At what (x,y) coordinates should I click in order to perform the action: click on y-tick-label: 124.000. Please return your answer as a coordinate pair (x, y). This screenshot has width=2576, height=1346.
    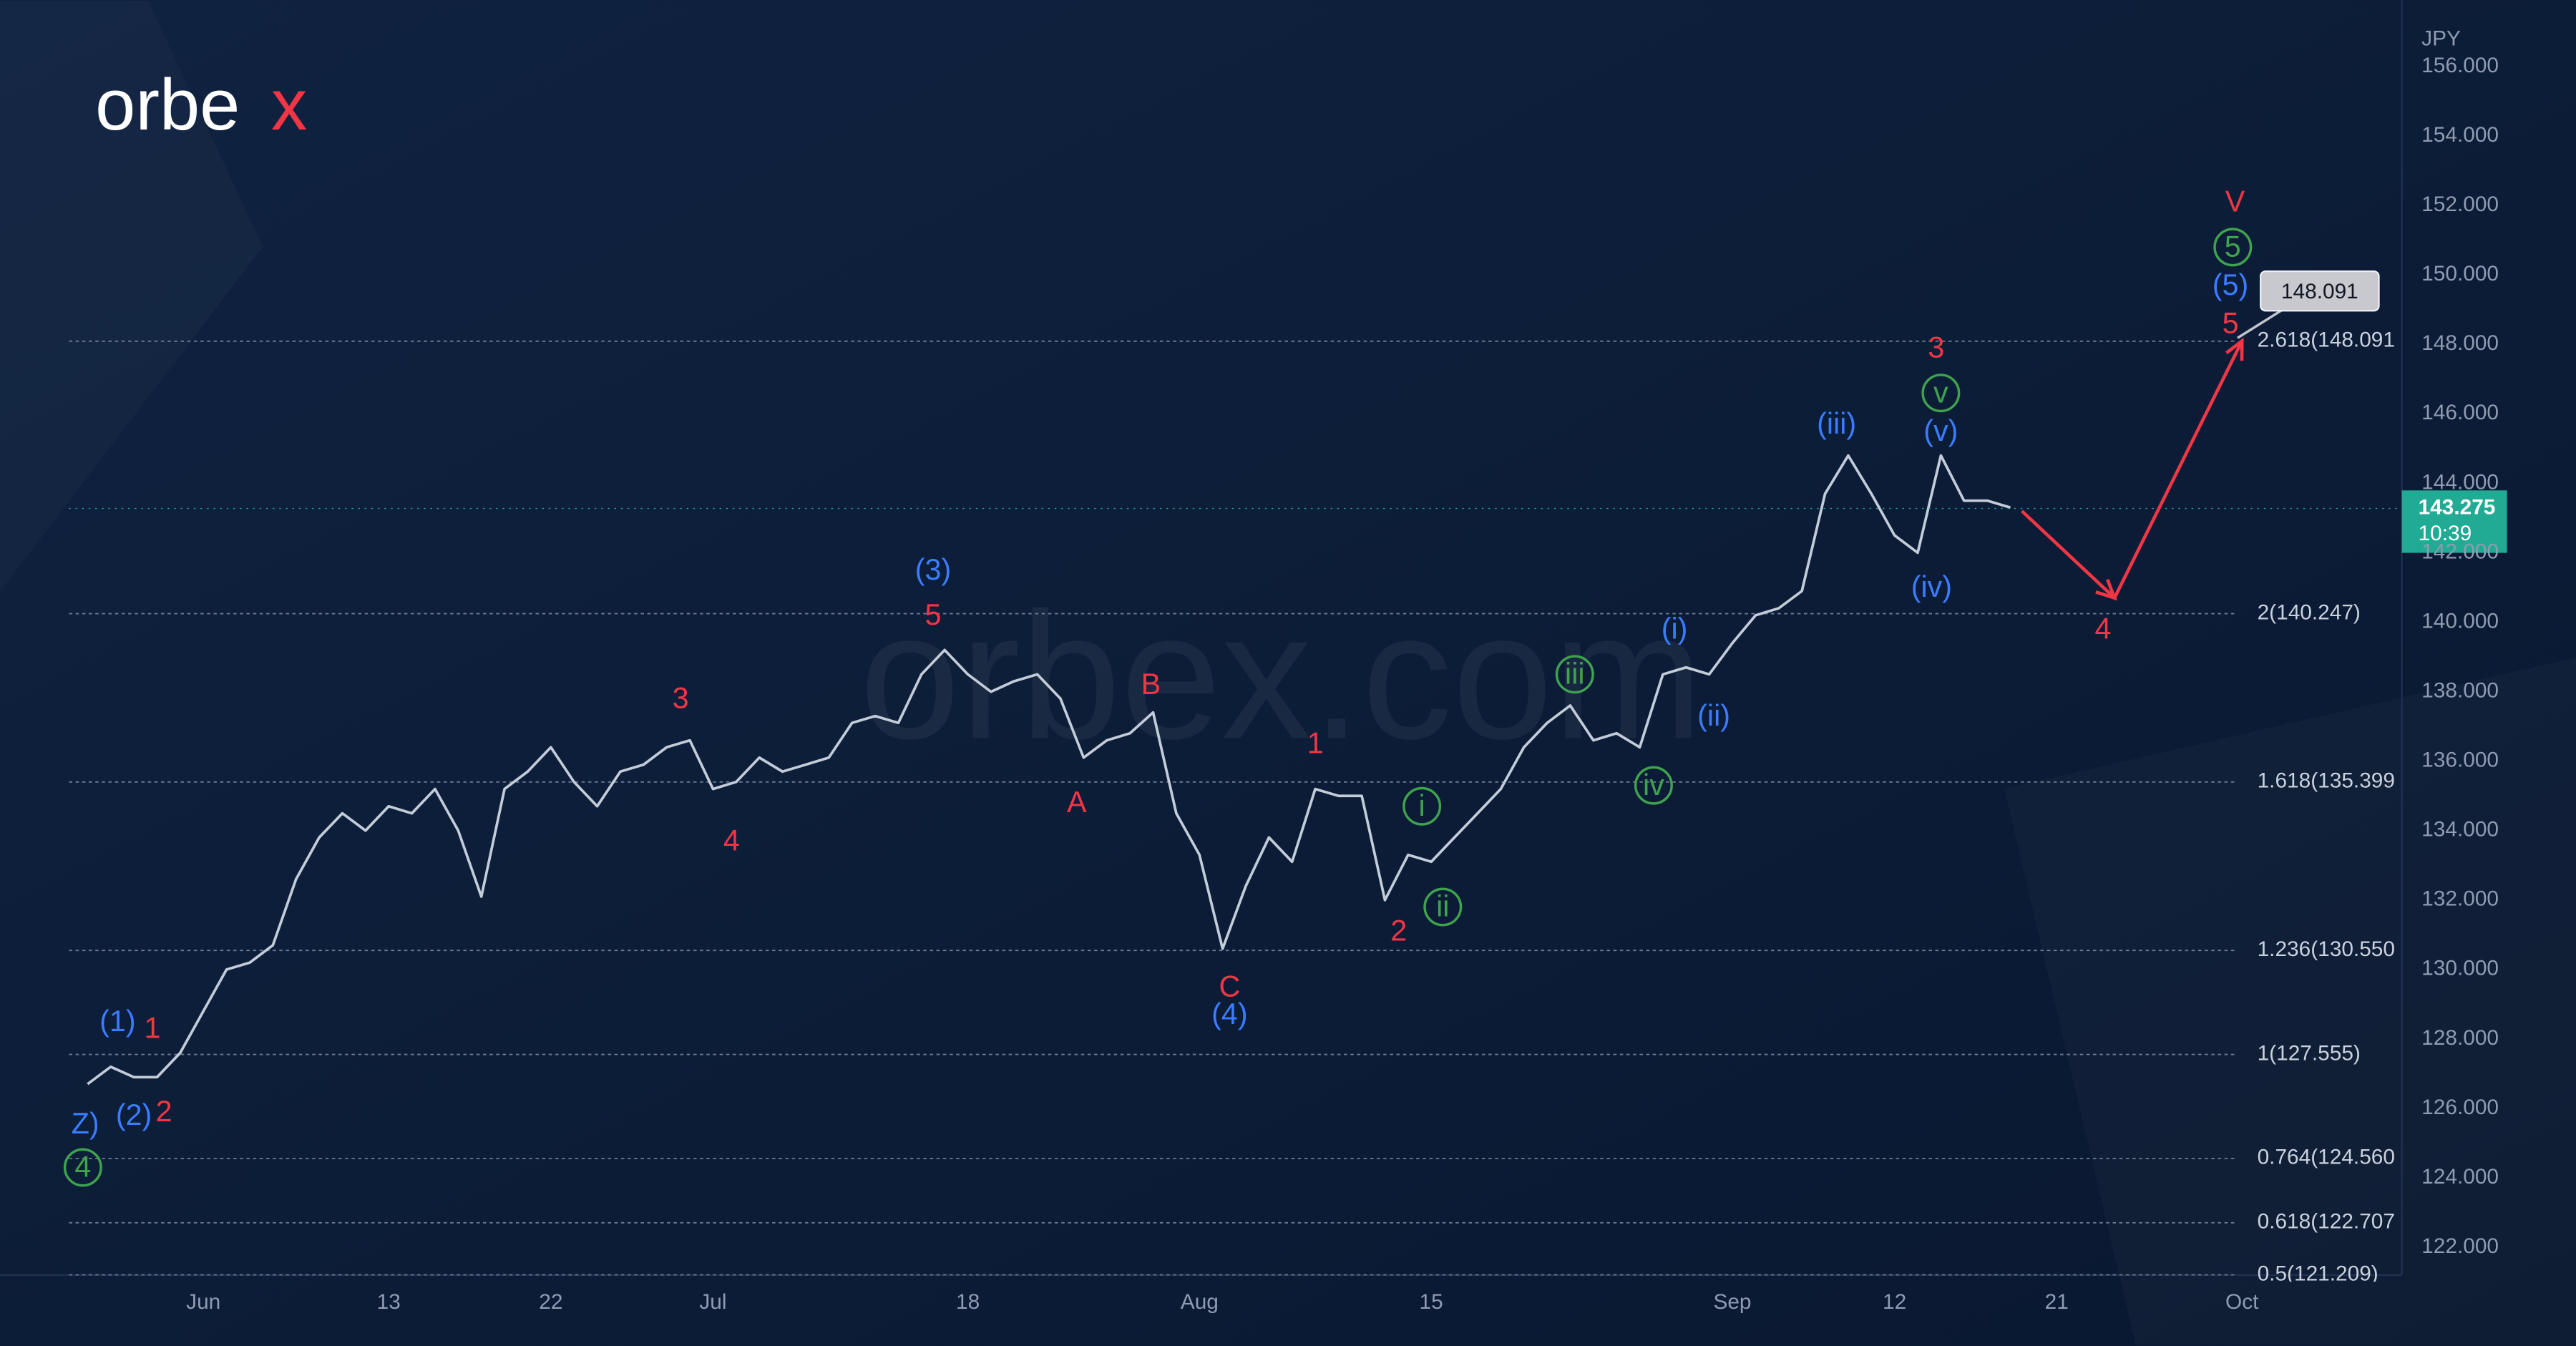
    Looking at the image, I should click on (2460, 1177).